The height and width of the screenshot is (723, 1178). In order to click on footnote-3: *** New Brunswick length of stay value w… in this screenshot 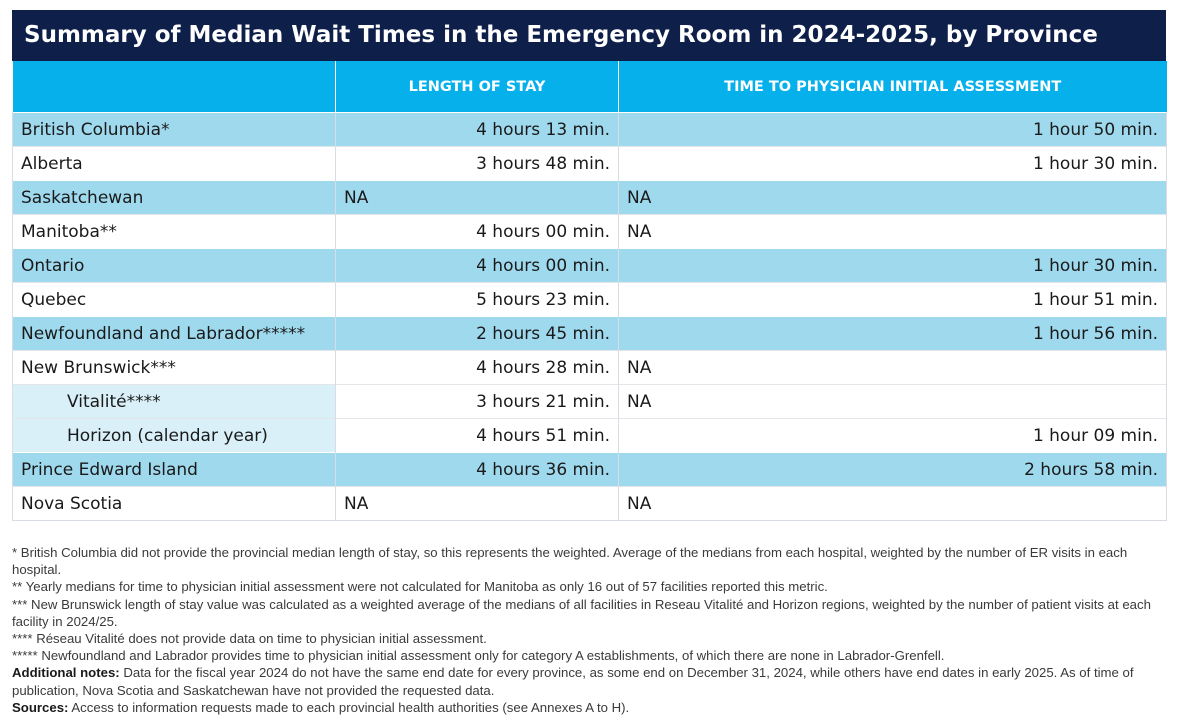, I will do `click(581, 612)`.